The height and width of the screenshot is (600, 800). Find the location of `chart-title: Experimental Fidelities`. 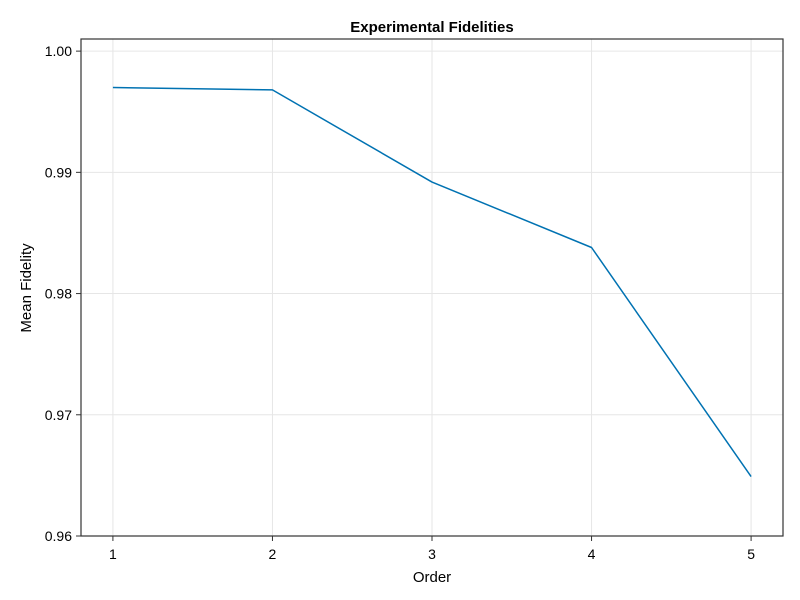

chart-title: Experimental Fidelities is located at coordinates (431, 27).